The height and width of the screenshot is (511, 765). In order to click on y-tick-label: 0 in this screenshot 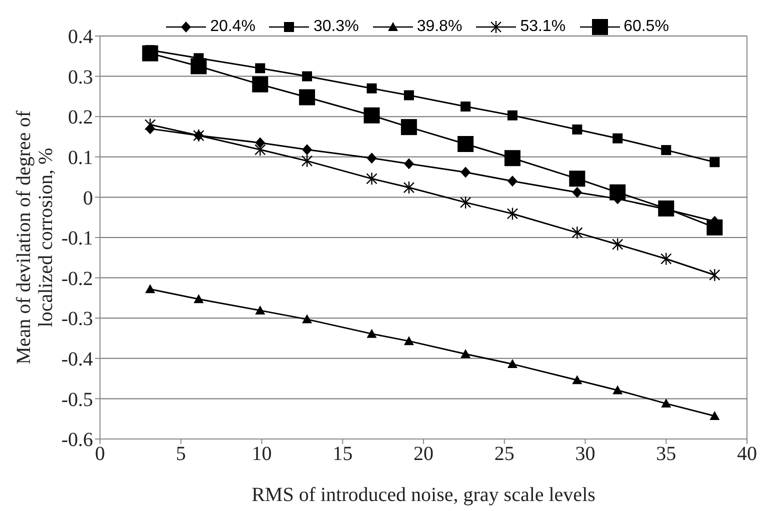, I will do `click(88, 198)`.